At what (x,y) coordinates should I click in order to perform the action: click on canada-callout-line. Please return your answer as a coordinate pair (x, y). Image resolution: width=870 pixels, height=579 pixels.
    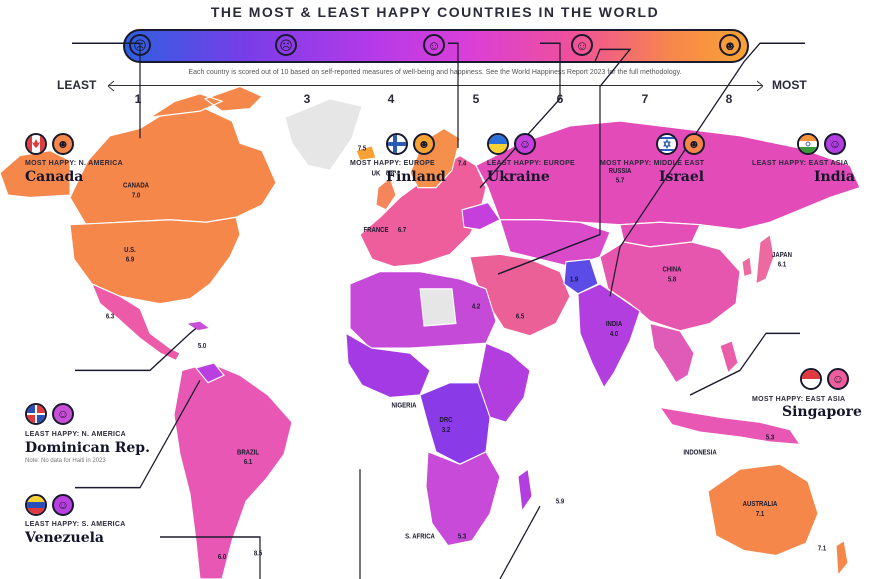
    Looking at the image, I should click on (106, 90).